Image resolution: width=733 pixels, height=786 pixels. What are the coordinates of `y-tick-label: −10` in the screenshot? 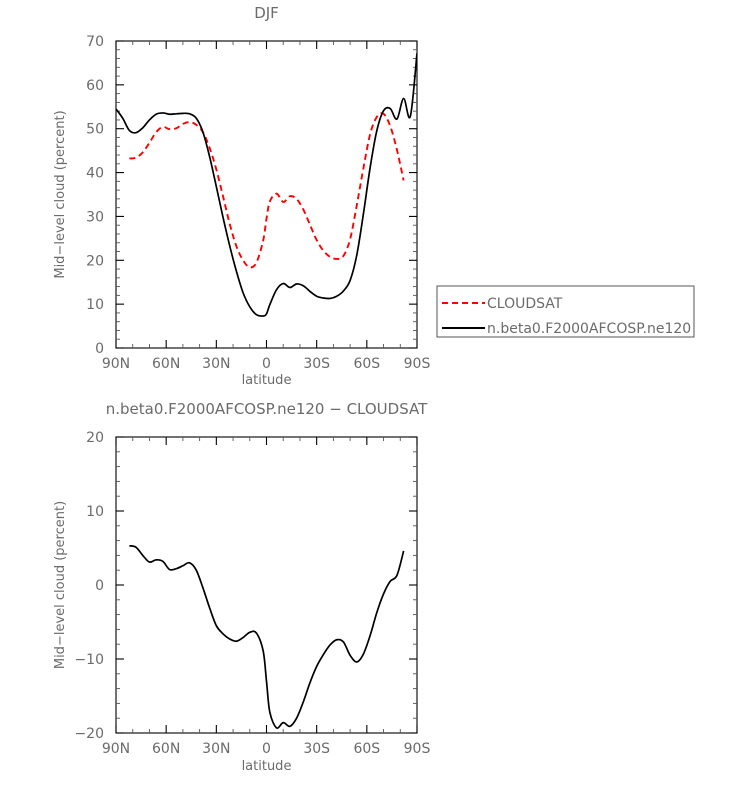 It's located at (89, 660).